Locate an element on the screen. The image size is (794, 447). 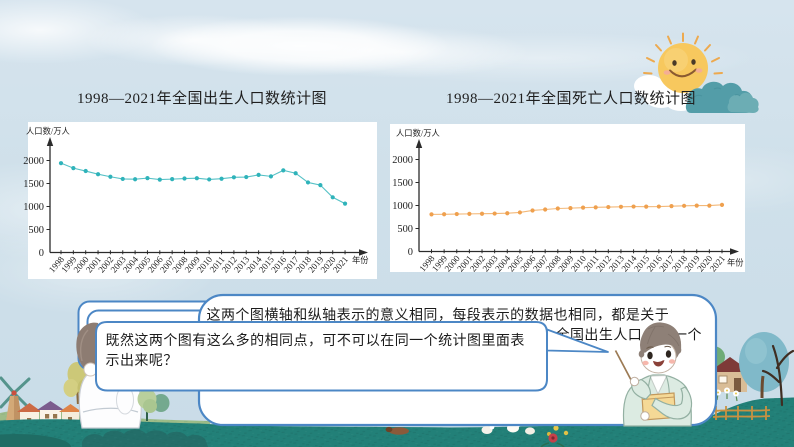
teacher-right-arm is located at coordinates (672, 403).